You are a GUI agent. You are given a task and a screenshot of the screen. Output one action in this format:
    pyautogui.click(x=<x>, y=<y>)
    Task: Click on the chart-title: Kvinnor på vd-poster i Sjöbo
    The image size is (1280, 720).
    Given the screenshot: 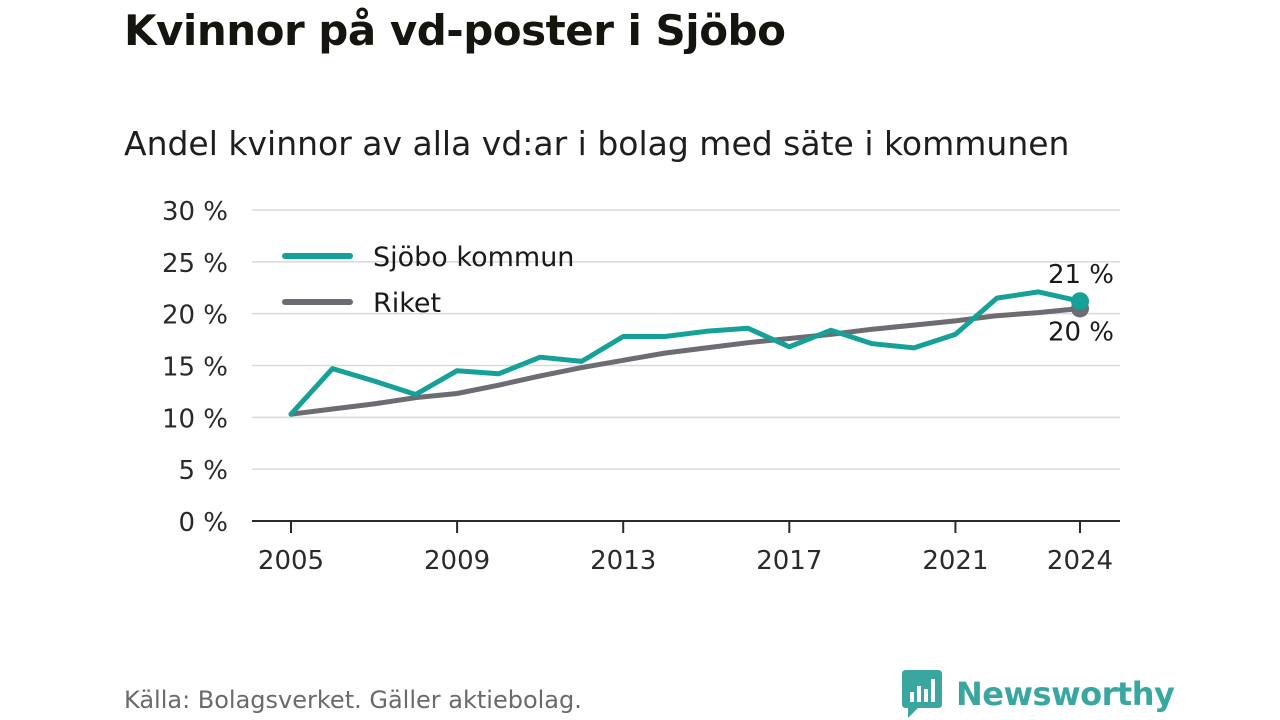 What is the action you would take?
    pyautogui.click(x=455, y=30)
    